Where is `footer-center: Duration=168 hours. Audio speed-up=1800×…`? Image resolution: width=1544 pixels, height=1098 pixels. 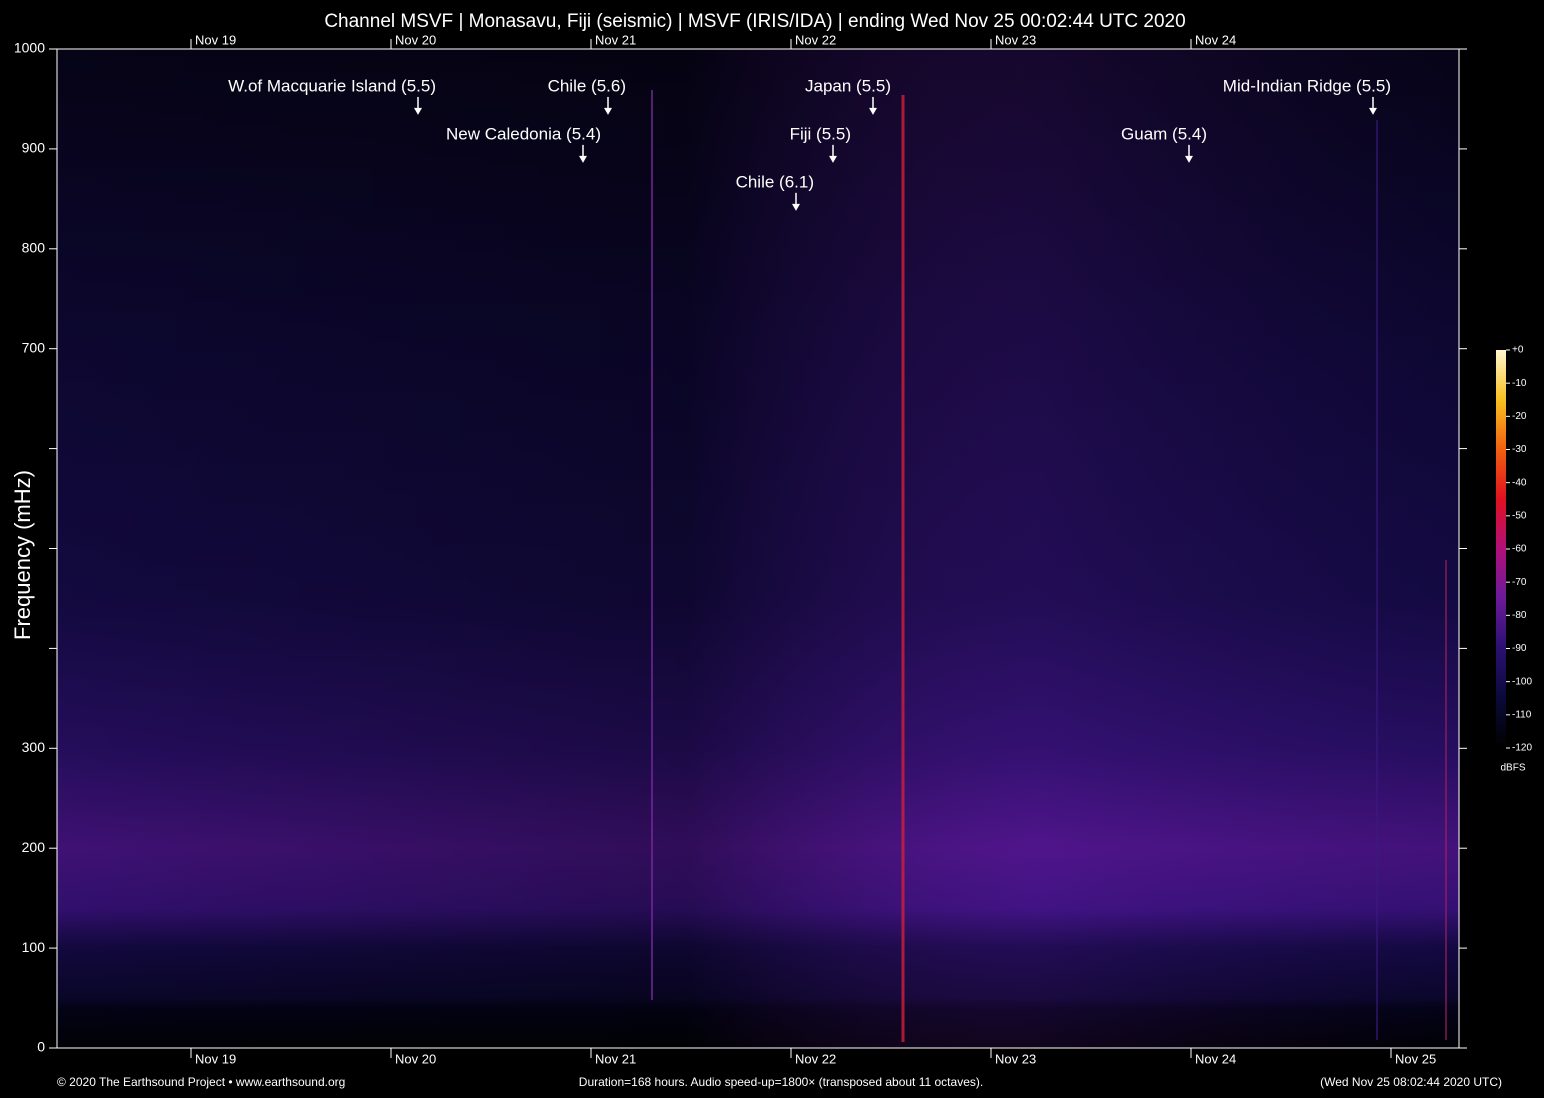
footer-center: Duration=168 hours. Audio speed-up=1800×… is located at coordinates (781, 1082).